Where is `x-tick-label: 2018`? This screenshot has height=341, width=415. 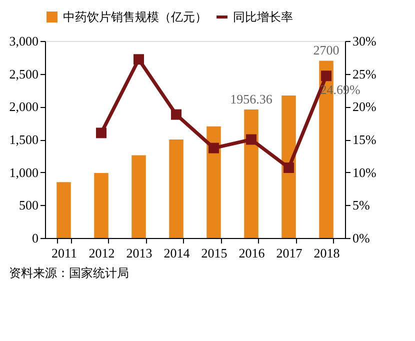 x-tick-label: 2018 is located at coordinates (327, 253).